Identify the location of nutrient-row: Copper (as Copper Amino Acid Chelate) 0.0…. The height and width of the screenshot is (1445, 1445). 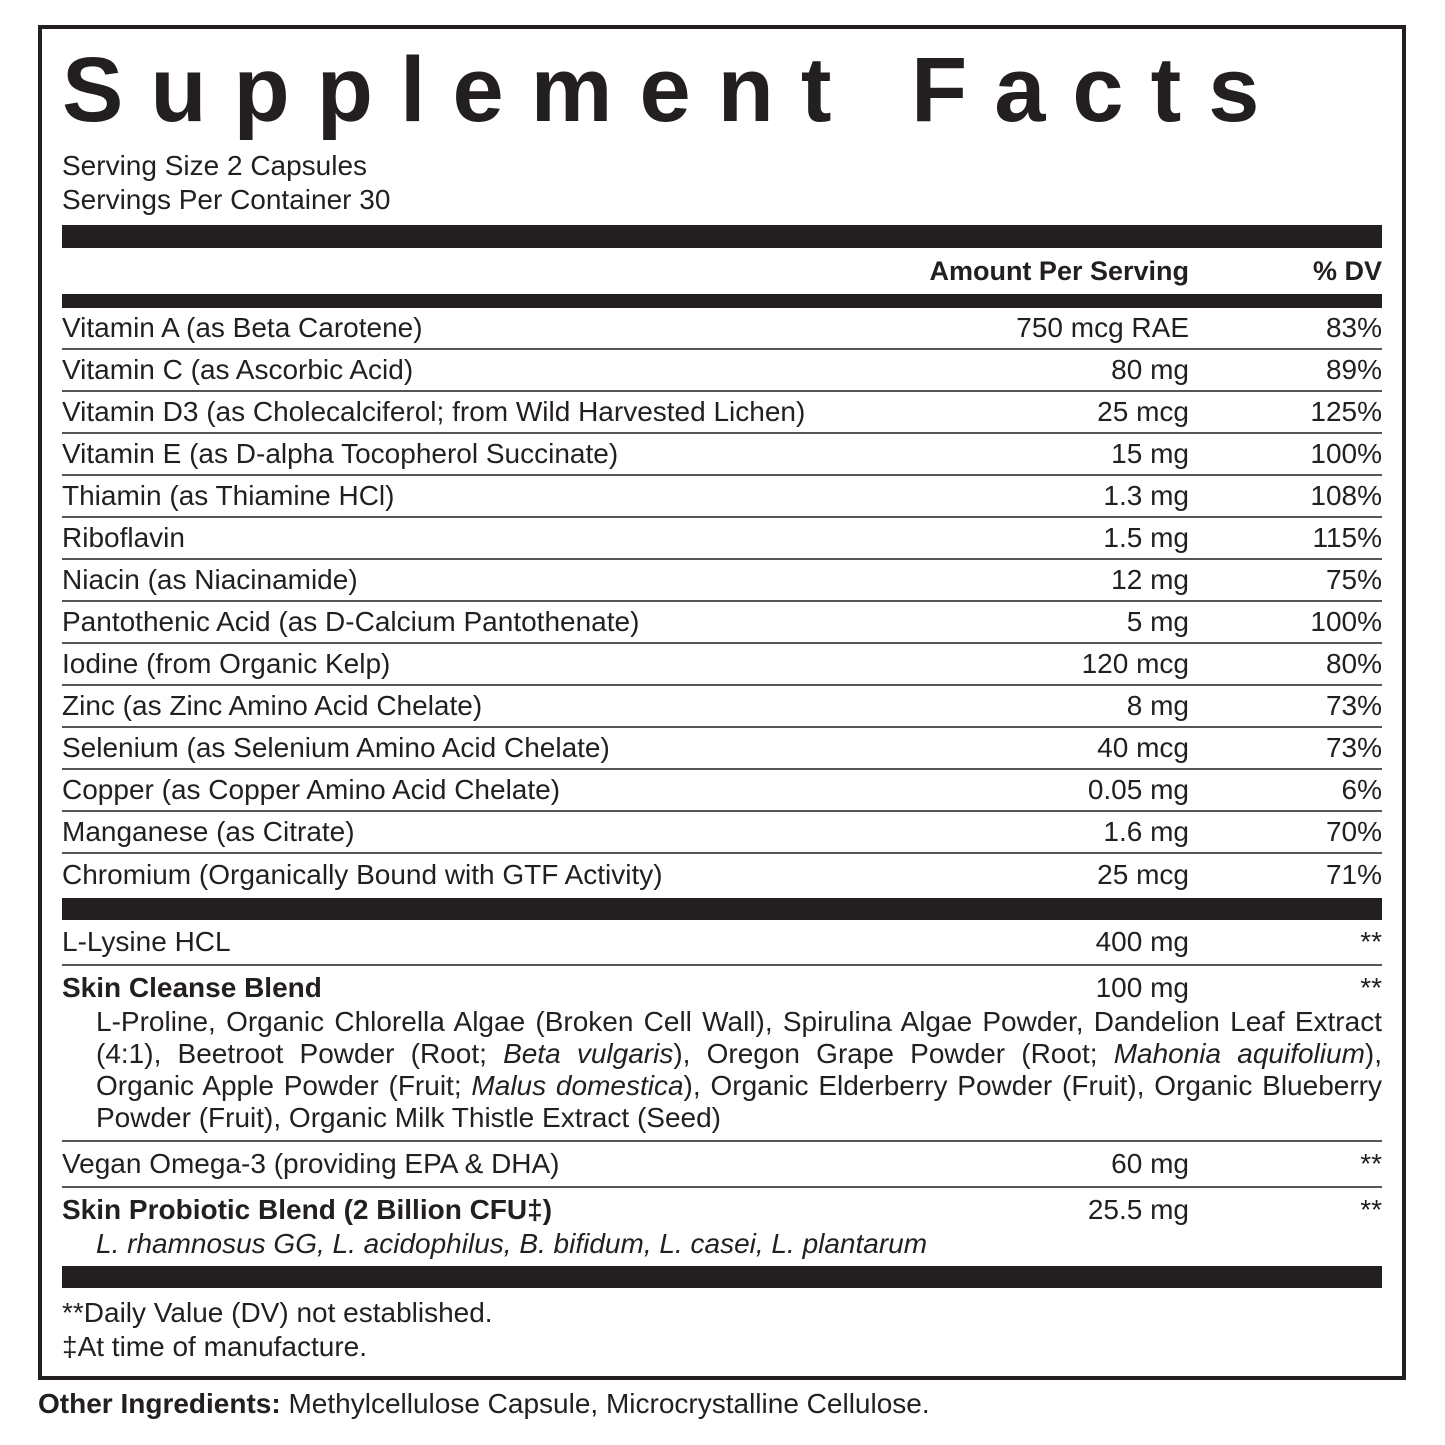
(722, 791).